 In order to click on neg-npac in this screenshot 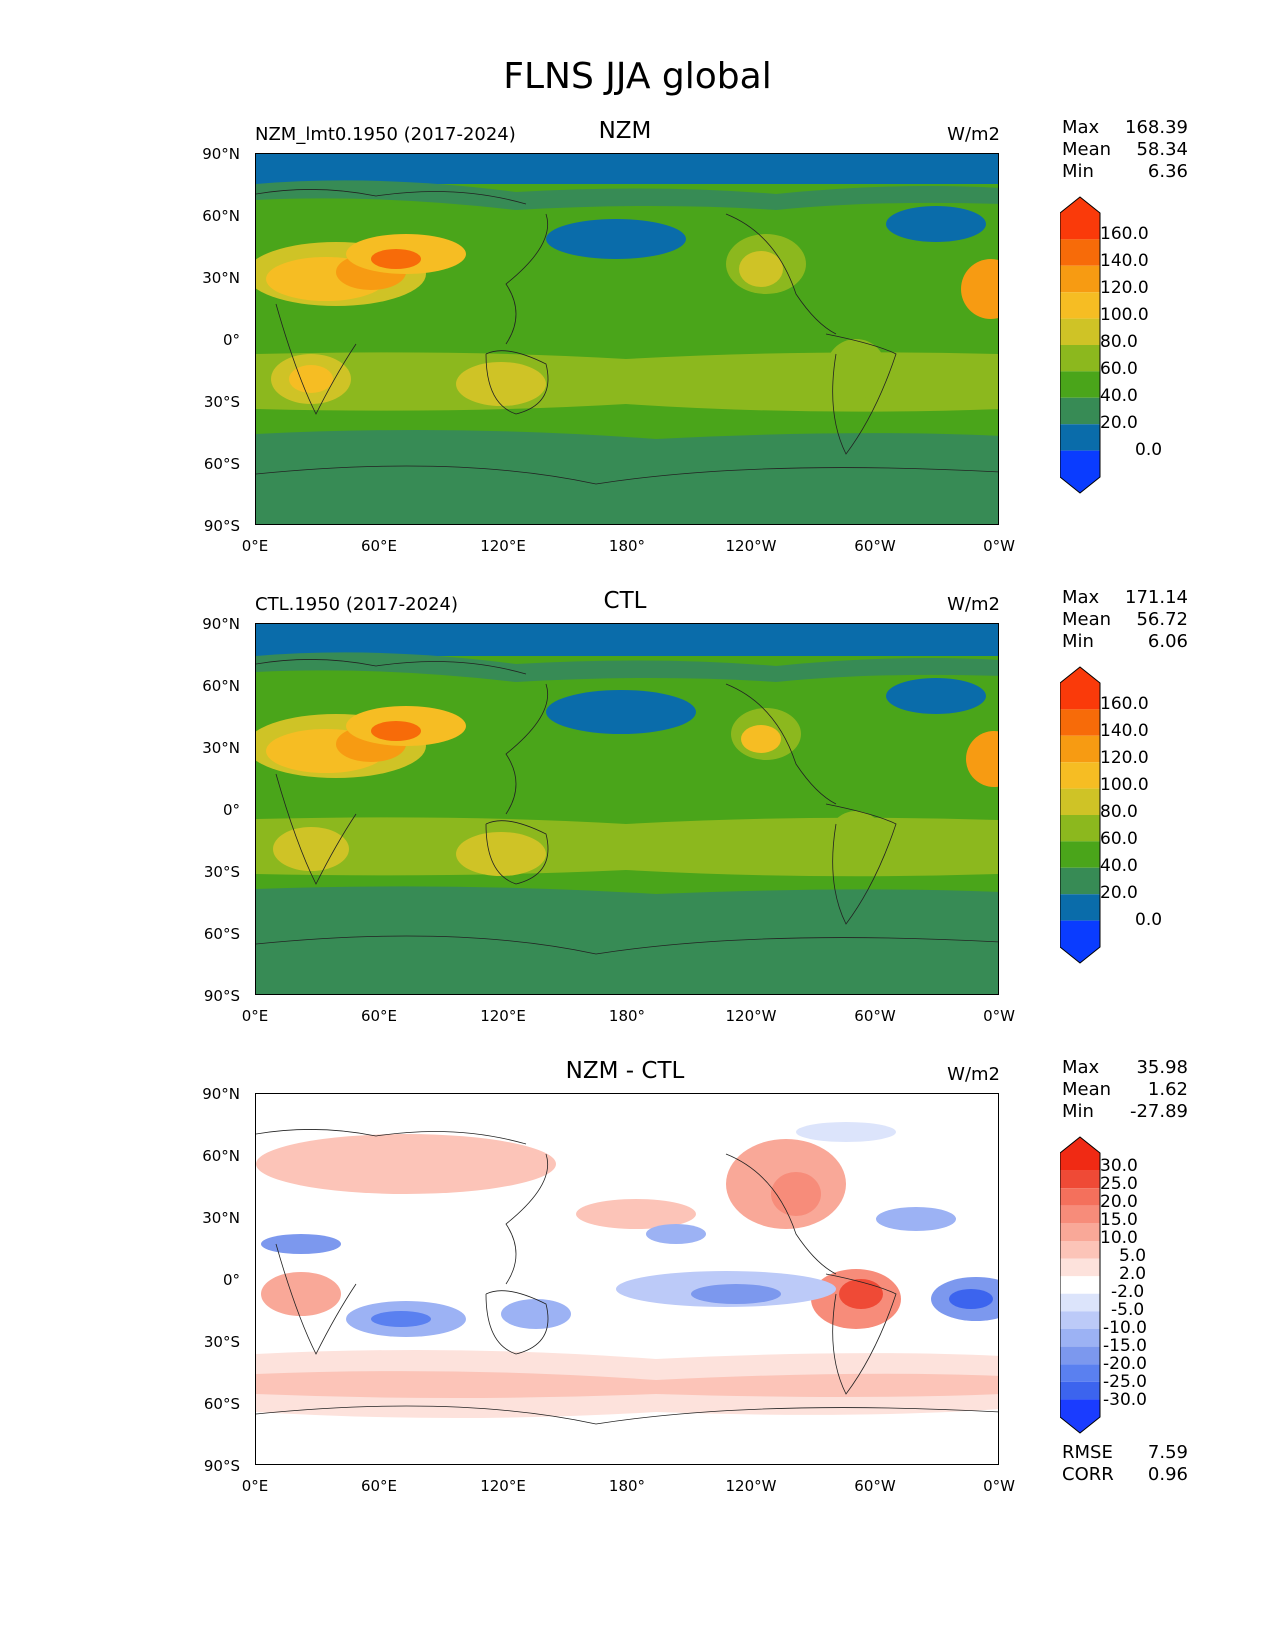, I will do `click(676, 1234)`.